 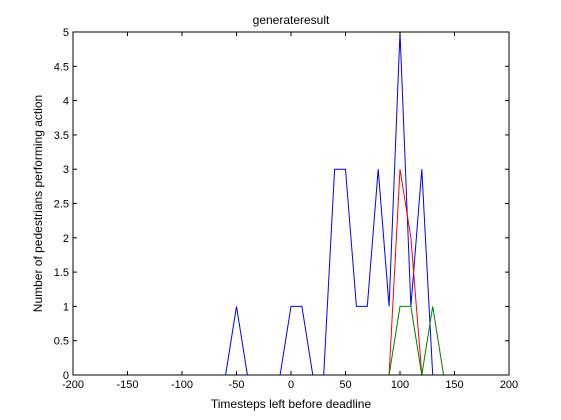 I want to click on y-axis-label: Number of pedestrians performing action, so click(x=38, y=203).